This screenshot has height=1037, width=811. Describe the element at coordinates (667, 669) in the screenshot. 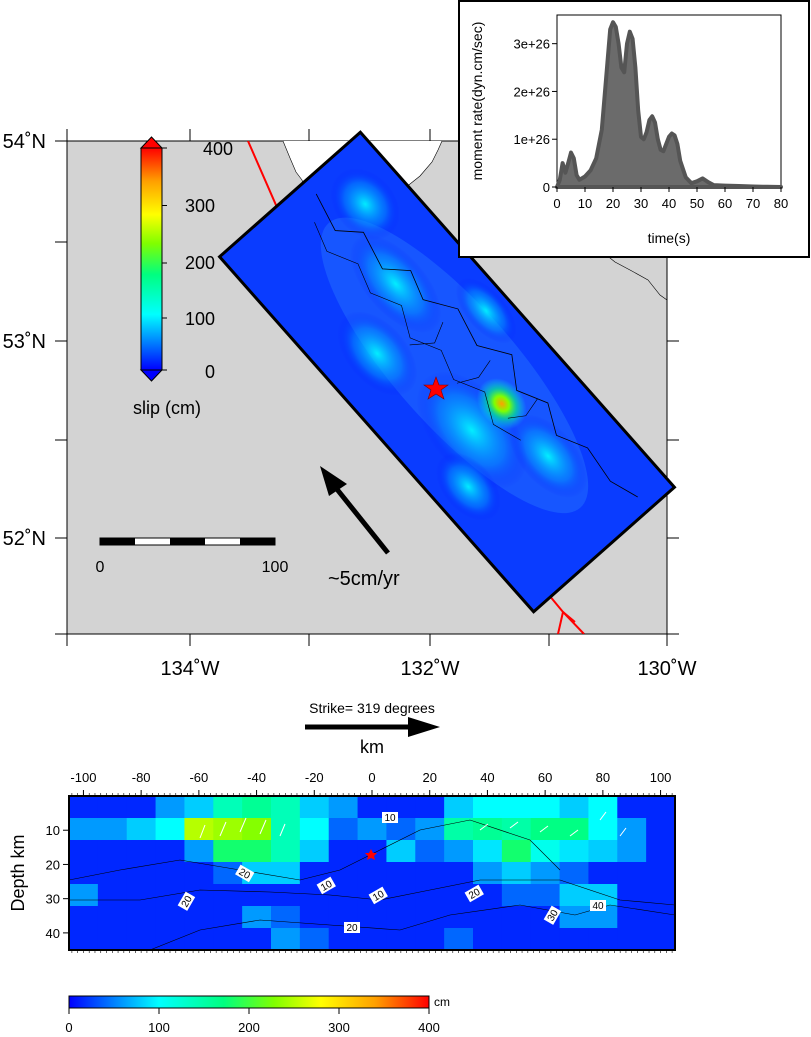

I see `longitude-label: 130˚W` at that location.